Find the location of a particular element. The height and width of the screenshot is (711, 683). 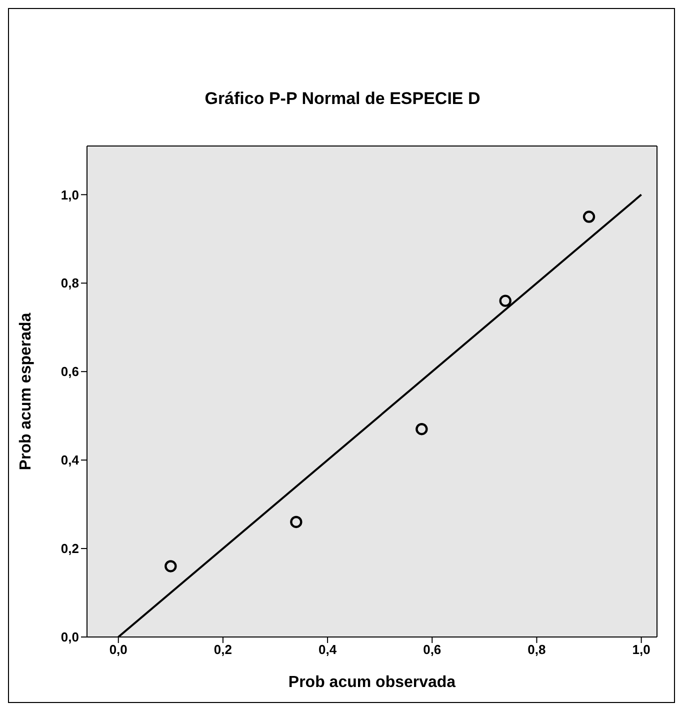

y-tick-label: 1,0 is located at coordinates (69, 194).